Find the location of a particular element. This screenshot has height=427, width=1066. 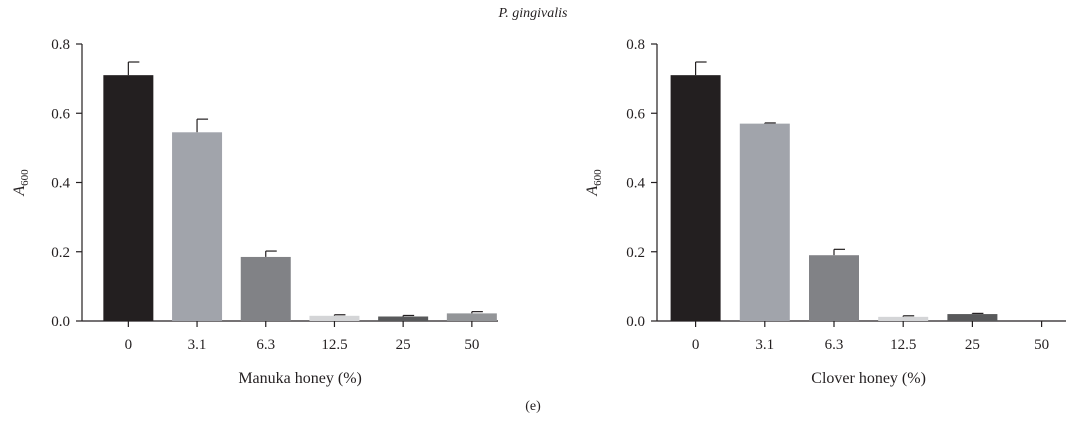

x-axis-label: Clover honey (%) is located at coordinates (868, 378).